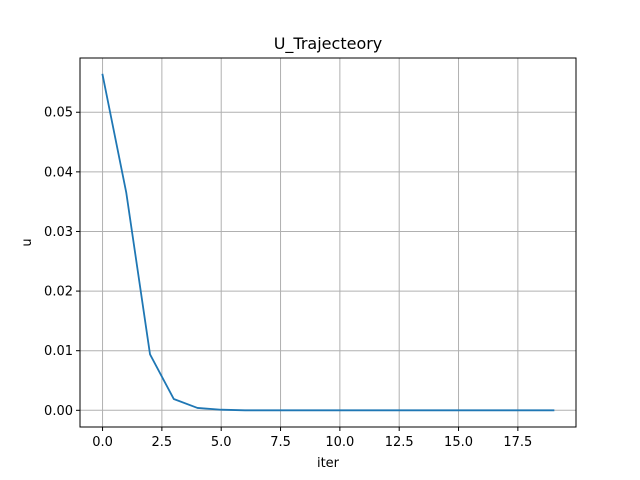 This screenshot has height=480, width=640. I want to click on y-tick-label: 0.05, so click(58, 113).